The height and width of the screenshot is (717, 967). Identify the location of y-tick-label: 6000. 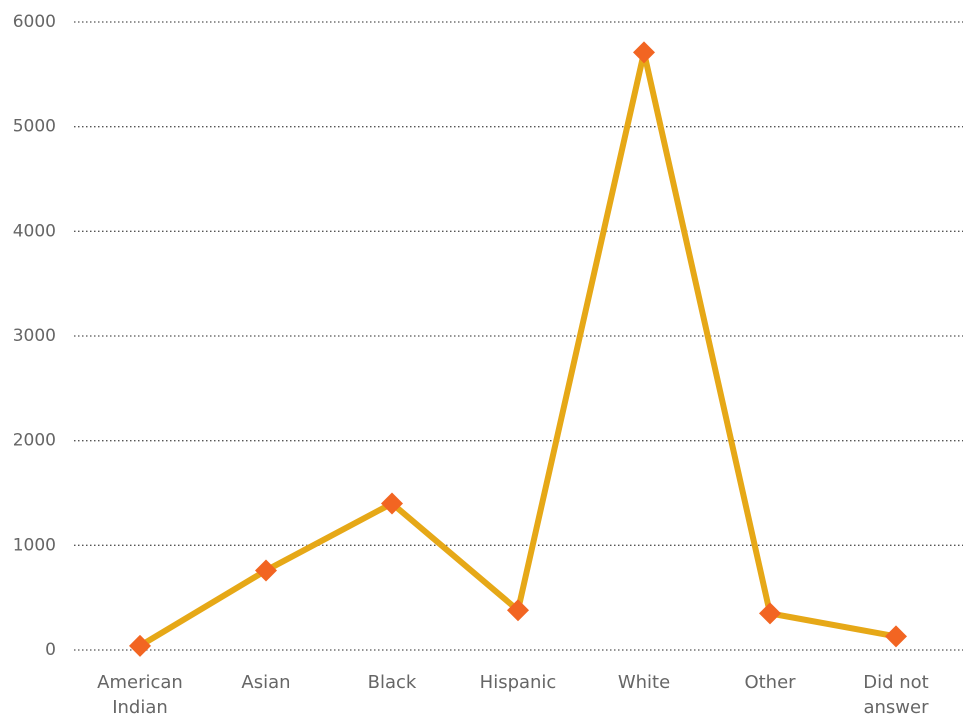
(34, 22).